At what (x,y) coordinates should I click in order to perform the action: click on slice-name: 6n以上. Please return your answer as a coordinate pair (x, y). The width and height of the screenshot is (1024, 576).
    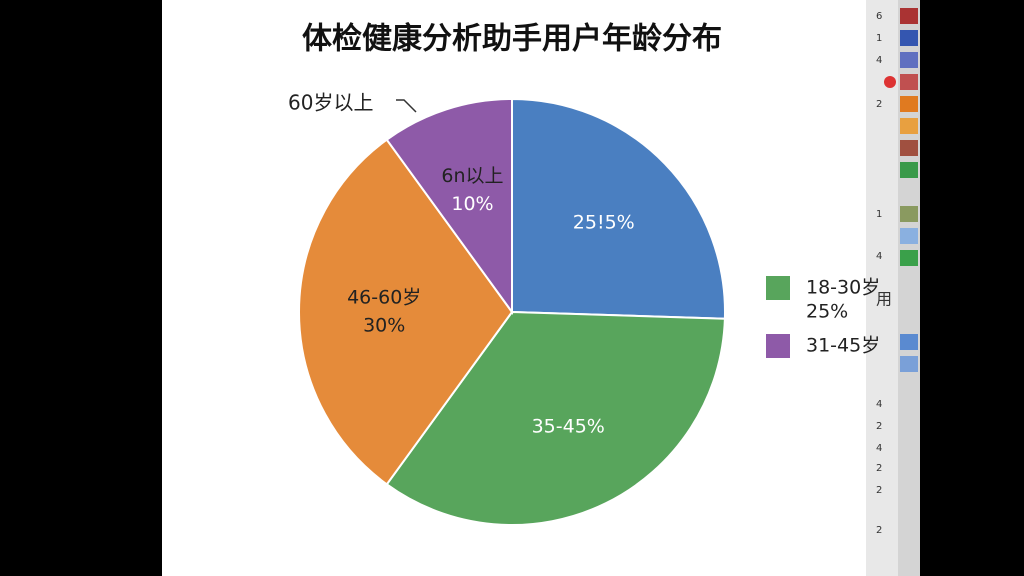
    Looking at the image, I should click on (472, 176).